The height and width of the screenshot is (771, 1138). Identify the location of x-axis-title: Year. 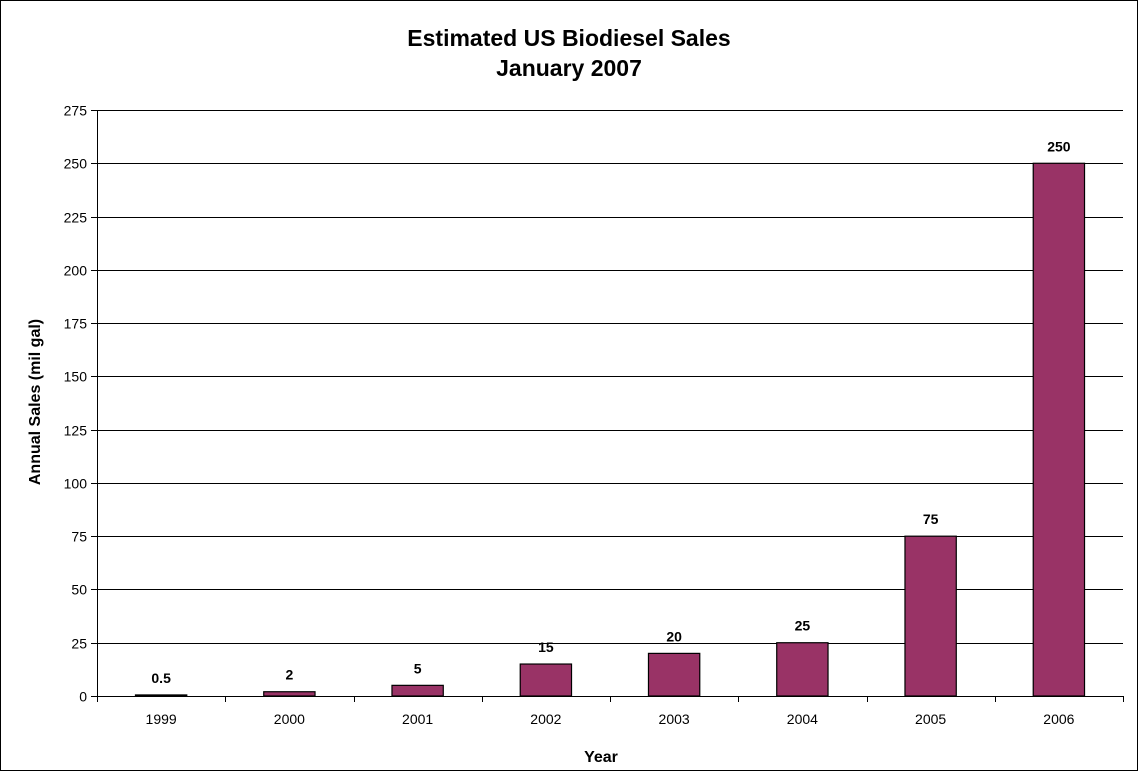
(601, 757).